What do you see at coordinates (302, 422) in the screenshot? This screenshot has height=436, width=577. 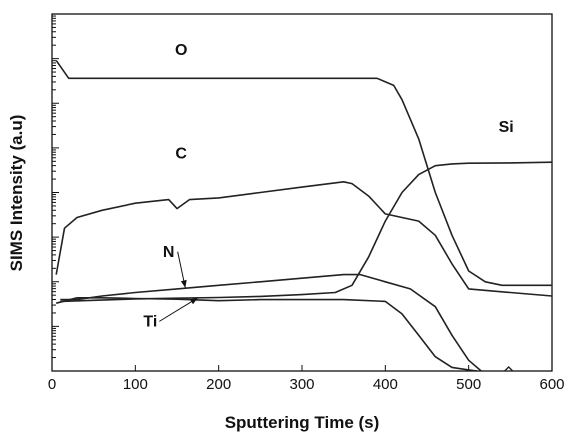 I see `x-axis-label: Sputtering Time (s)` at bounding box center [302, 422].